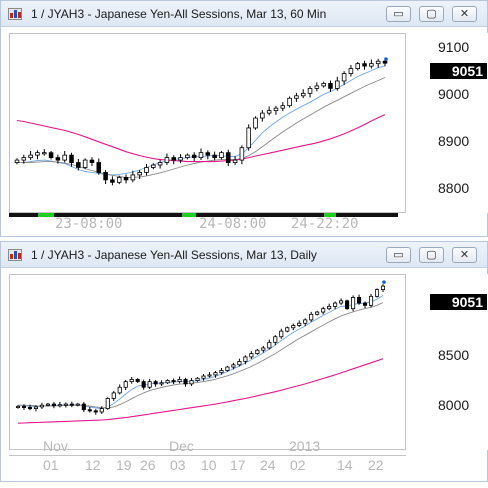  I want to click on y-tick-label: 8800, so click(454, 188).